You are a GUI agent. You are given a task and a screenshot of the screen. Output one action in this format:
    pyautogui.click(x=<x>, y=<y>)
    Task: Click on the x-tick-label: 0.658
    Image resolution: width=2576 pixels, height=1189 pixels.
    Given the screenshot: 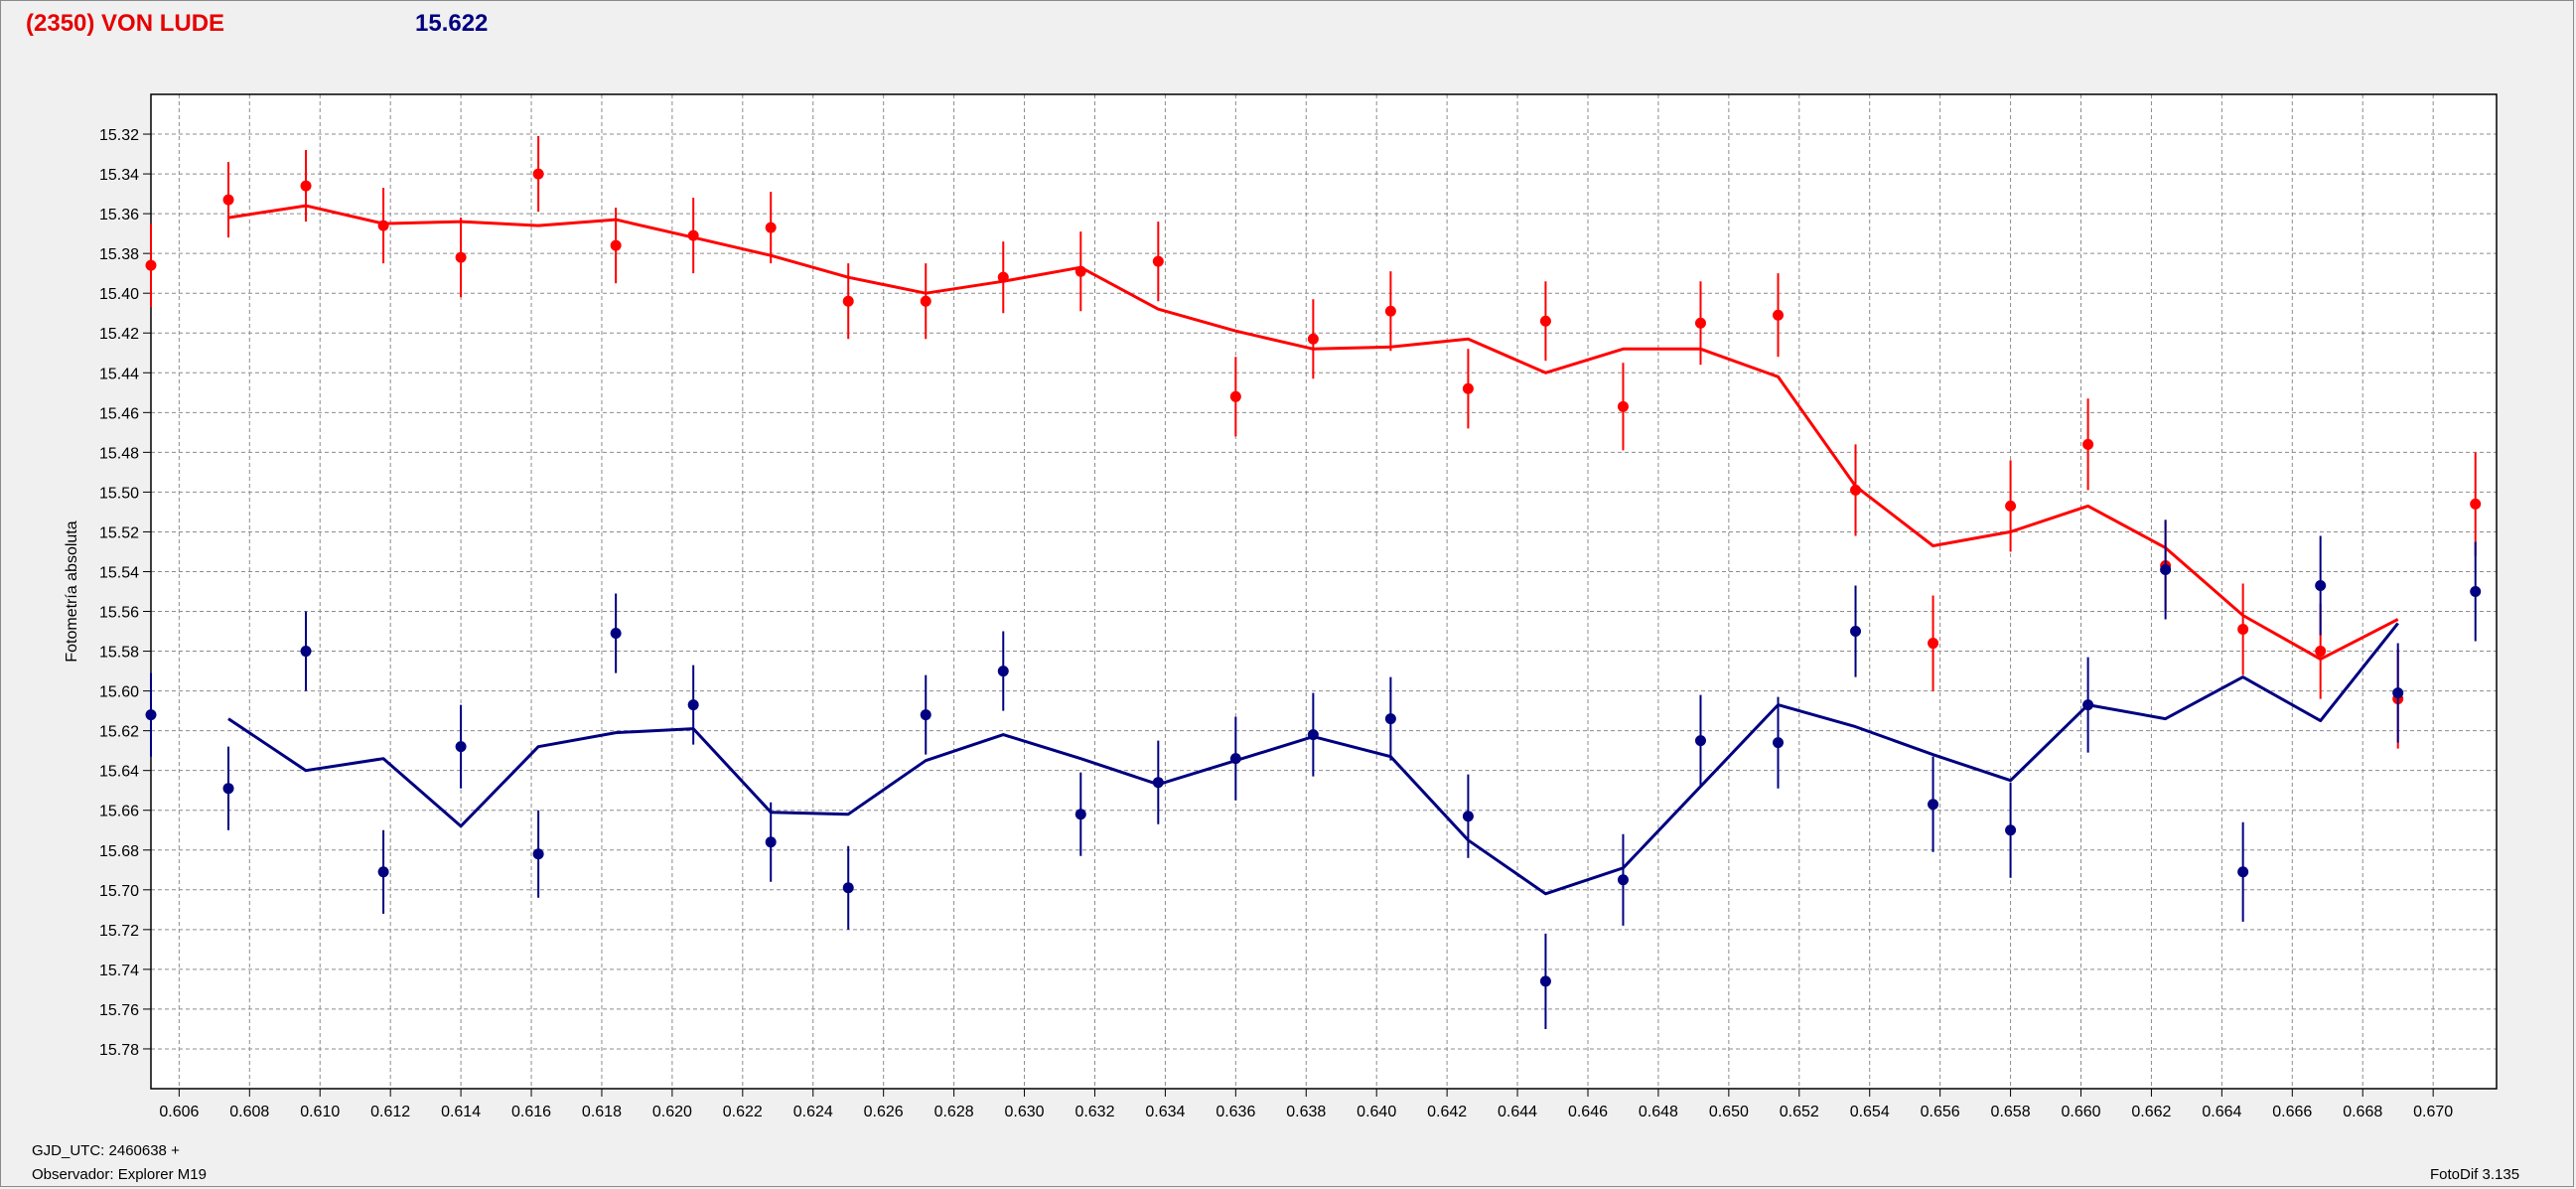 What is the action you would take?
    pyautogui.click(x=2011, y=1112)
    